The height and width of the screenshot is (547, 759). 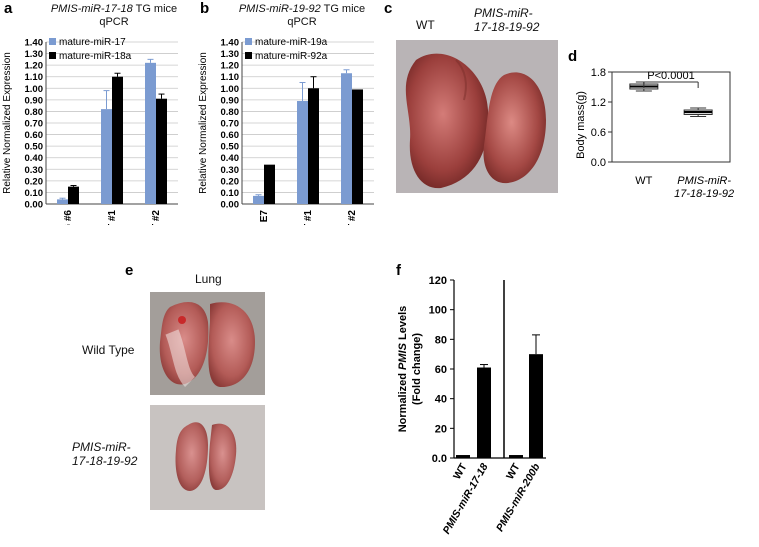 What do you see at coordinates (598, 133) in the screenshot?
I see `y-tick-label: 0.6` at bounding box center [598, 133].